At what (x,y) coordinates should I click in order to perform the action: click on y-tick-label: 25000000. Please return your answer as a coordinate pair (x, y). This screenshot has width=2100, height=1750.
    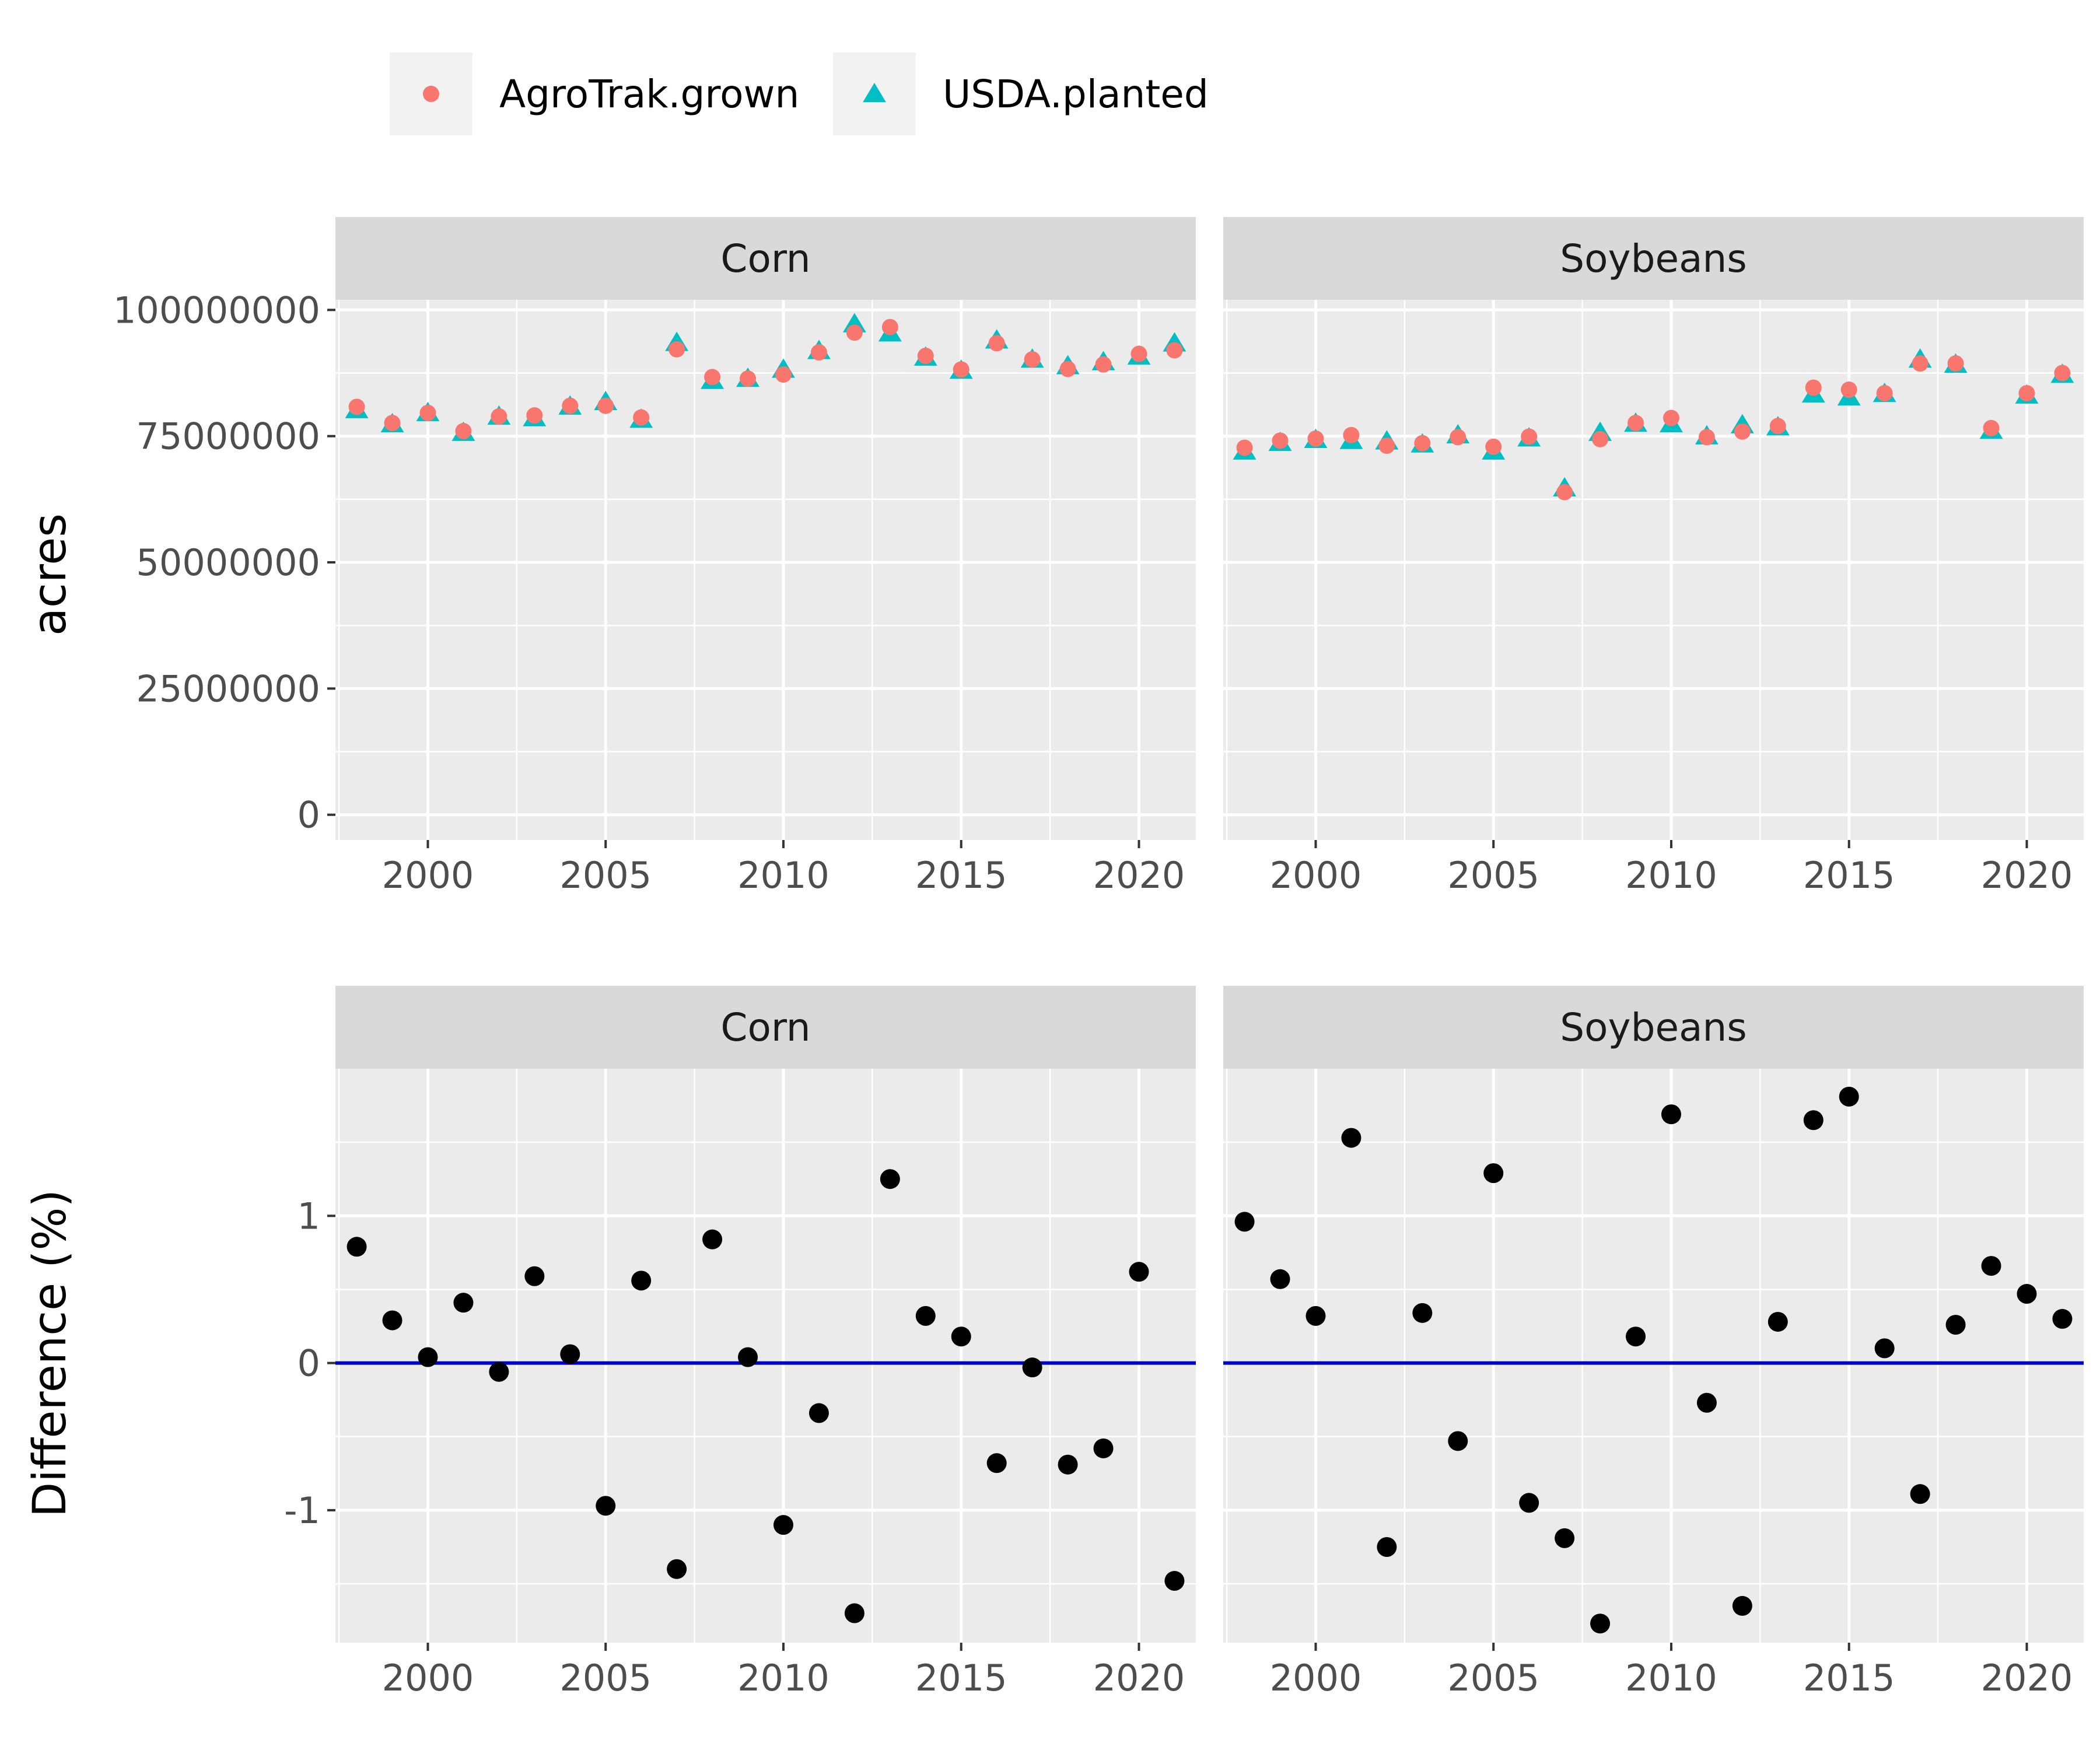
    Looking at the image, I should click on (228, 688).